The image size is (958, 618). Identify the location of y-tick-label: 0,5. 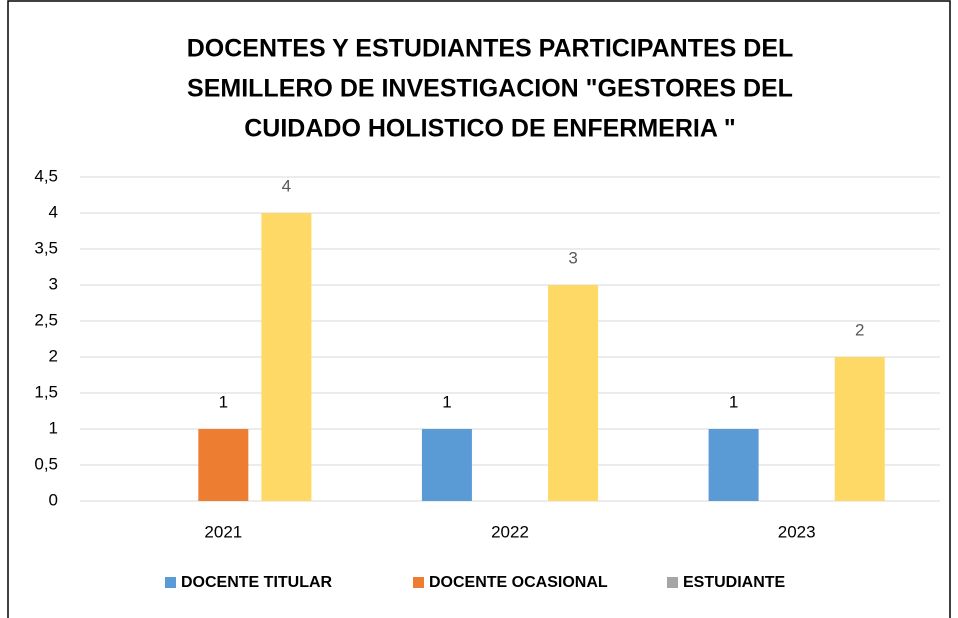
(46, 463).